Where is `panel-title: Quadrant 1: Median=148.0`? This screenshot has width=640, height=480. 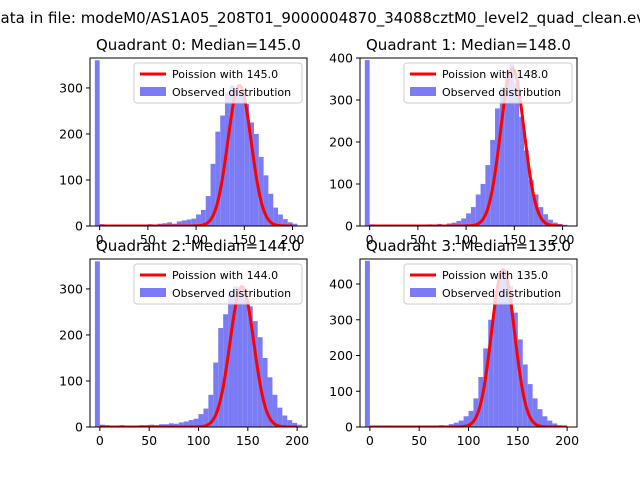
panel-title: Quadrant 1: Median=148.0 is located at coordinates (468, 45).